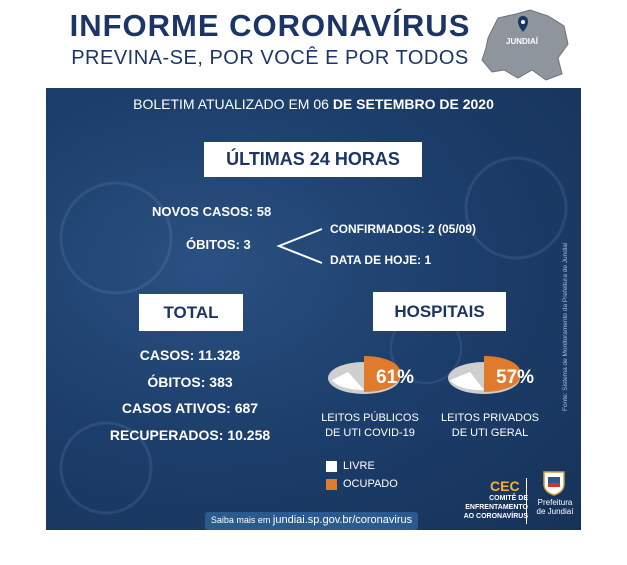 The height and width of the screenshot is (565, 627). Describe the element at coordinates (490, 433) in the screenshot. I see `private-line2: DE UTI GERAL` at that location.